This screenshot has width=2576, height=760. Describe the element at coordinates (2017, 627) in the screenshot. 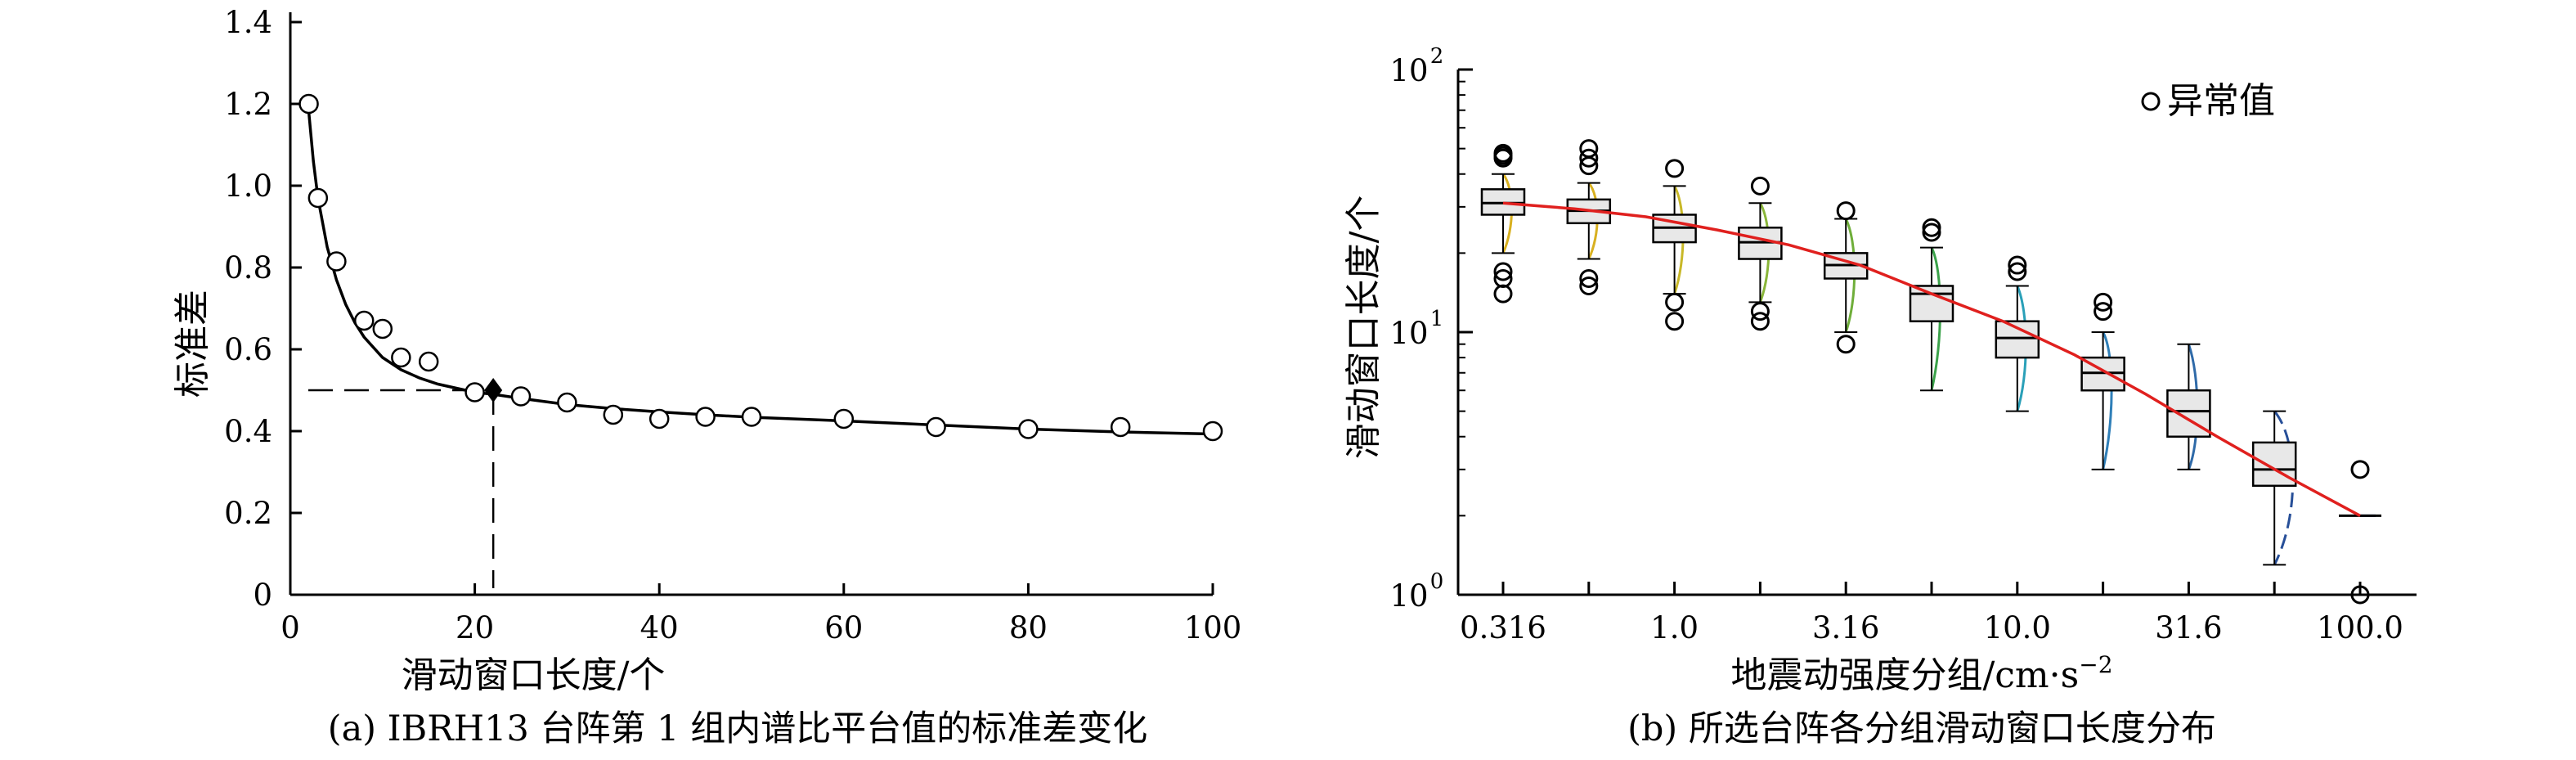

I see `x-tick-label-b: 10.0` at that location.